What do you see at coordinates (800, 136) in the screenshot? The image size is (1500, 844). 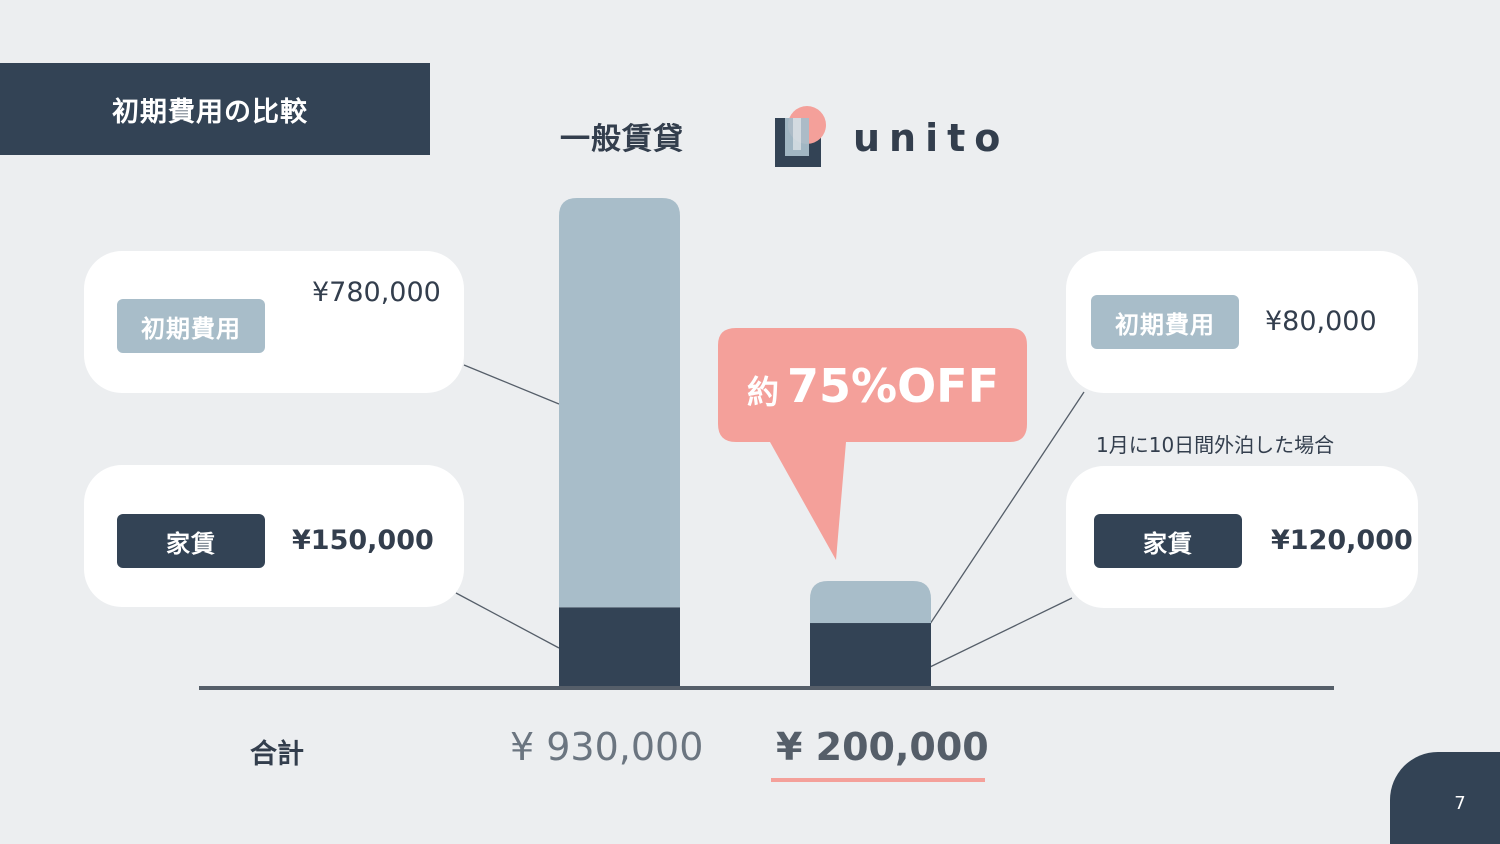 I see `unito-logo-icon` at bounding box center [800, 136].